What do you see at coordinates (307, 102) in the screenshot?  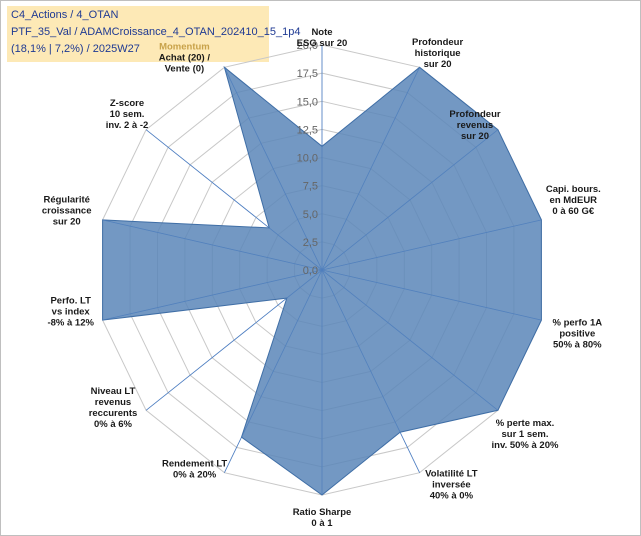 I see `tick-label-6: 15,0` at bounding box center [307, 102].